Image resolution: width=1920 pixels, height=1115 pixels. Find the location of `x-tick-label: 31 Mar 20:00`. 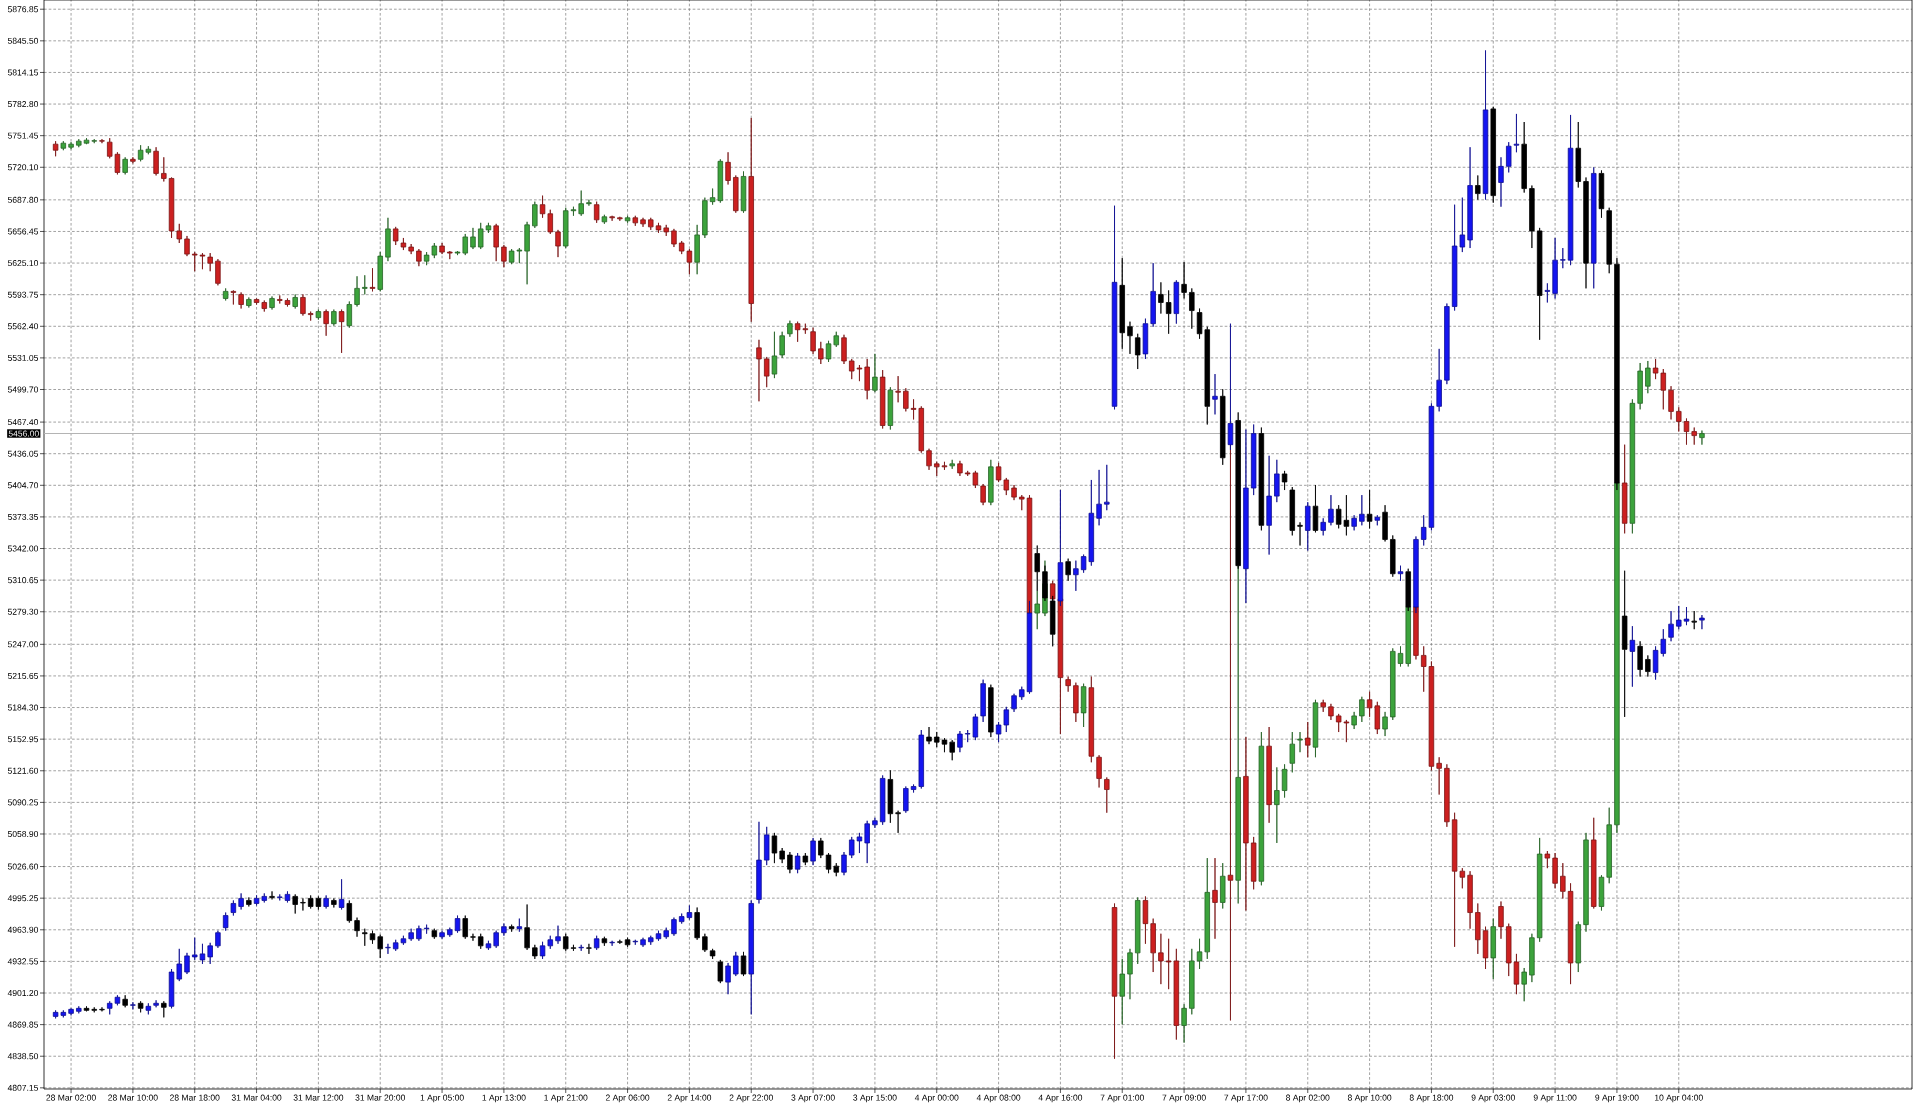

x-tick-label: 31 Mar 20:00 is located at coordinates (380, 1097).